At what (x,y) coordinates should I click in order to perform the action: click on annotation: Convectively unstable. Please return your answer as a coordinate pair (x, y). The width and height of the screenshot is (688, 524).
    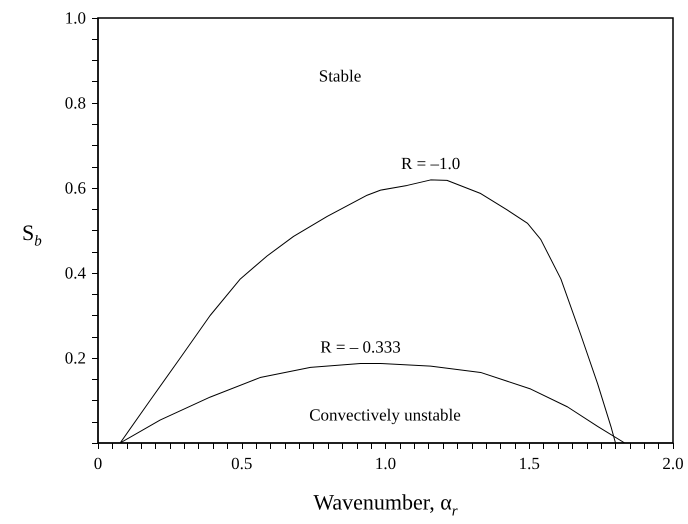
    Looking at the image, I should click on (385, 415).